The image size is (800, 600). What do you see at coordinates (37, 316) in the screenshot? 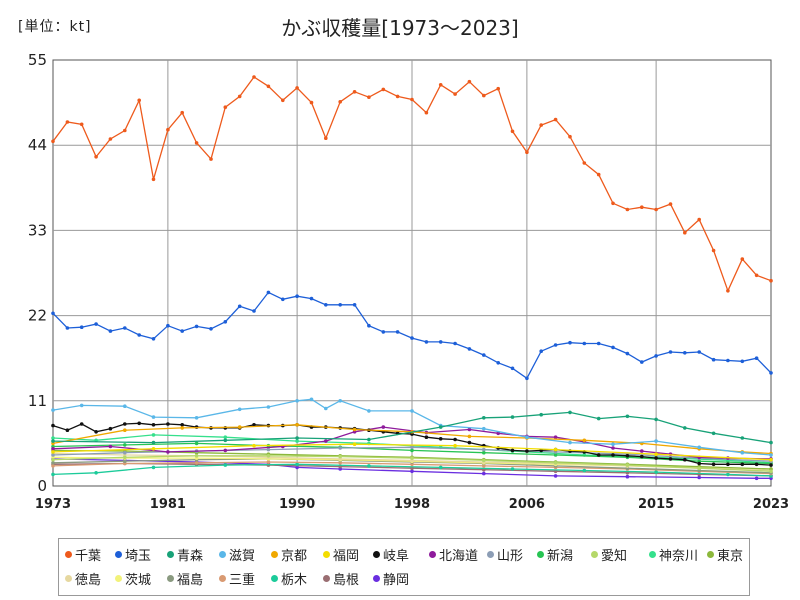
I see `y-tick-label: 22` at bounding box center [37, 316].